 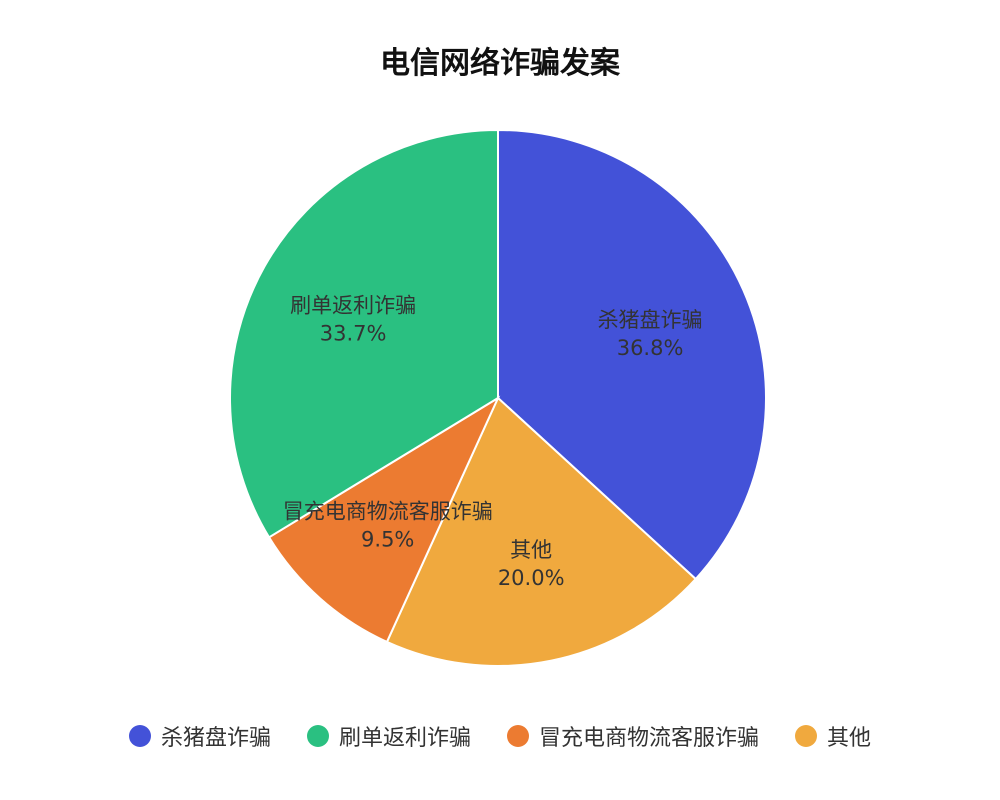 What do you see at coordinates (650, 348) in the screenshot?
I see `slice-value-label: 36.8%` at bounding box center [650, 348].